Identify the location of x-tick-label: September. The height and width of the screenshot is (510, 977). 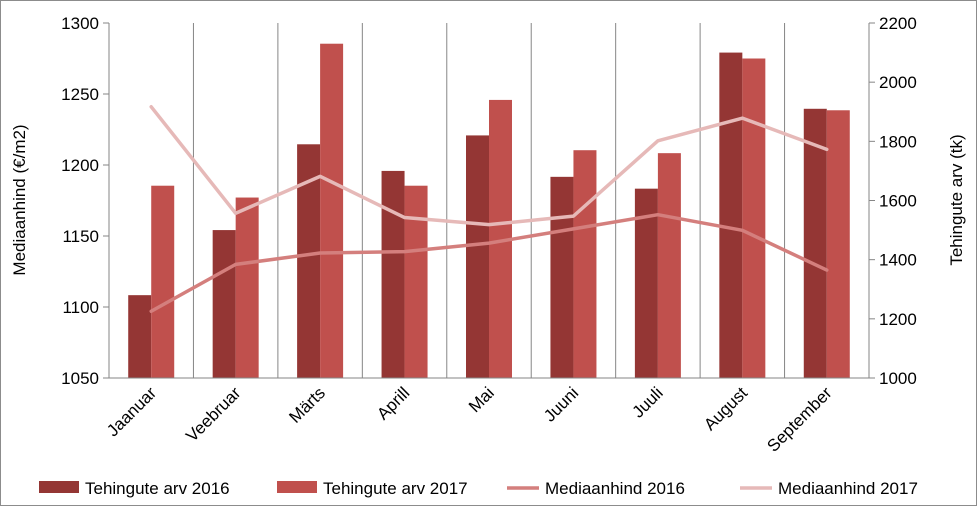
(799, 419).